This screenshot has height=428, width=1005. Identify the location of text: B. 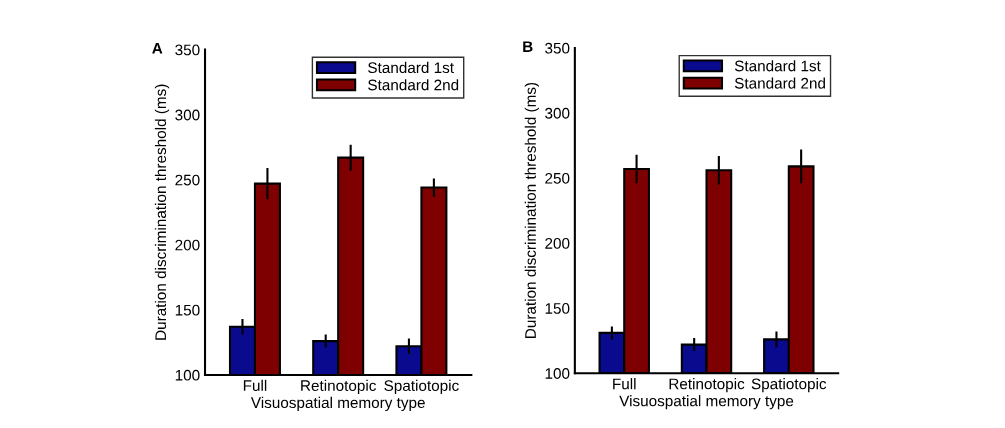
(528, 46).